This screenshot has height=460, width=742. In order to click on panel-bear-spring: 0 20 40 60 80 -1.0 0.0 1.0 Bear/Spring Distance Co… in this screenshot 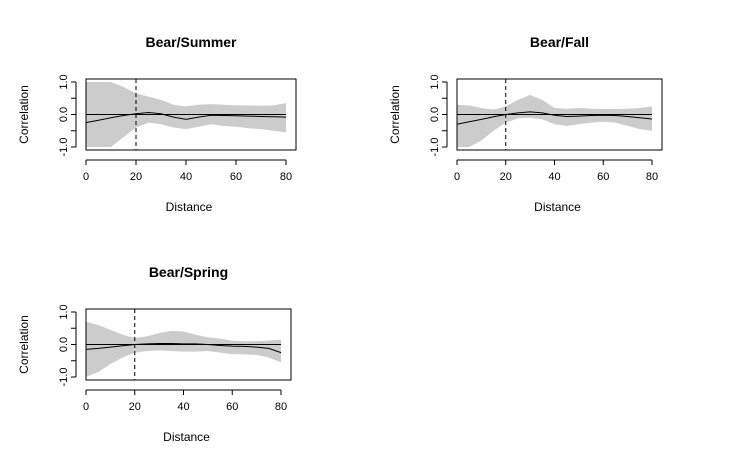, I will do `click(154, 354)`.